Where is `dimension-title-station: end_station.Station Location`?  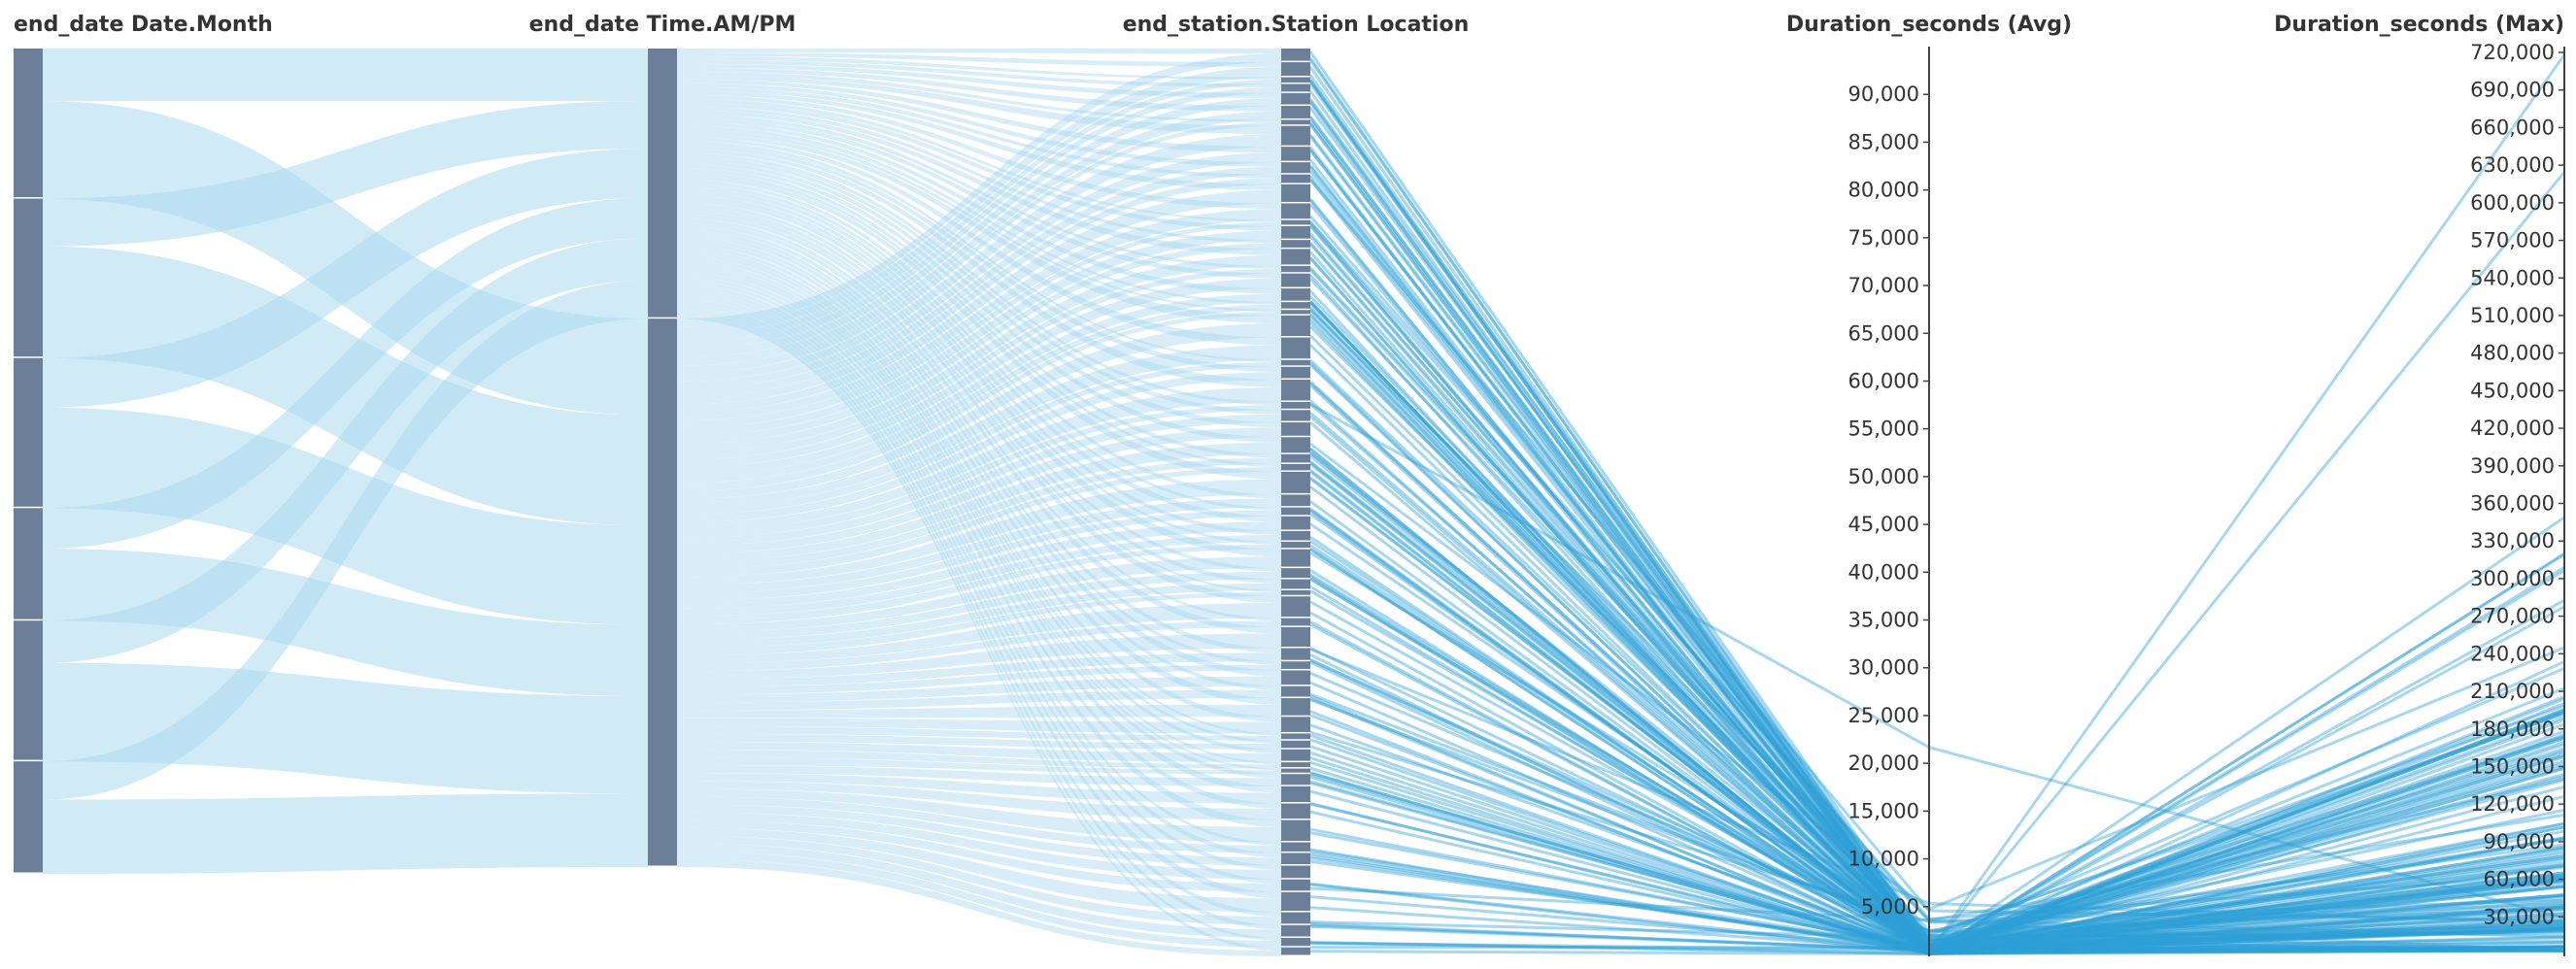
dimension-title-station: end_station.Station Location is located at coordinates (1296, 25).